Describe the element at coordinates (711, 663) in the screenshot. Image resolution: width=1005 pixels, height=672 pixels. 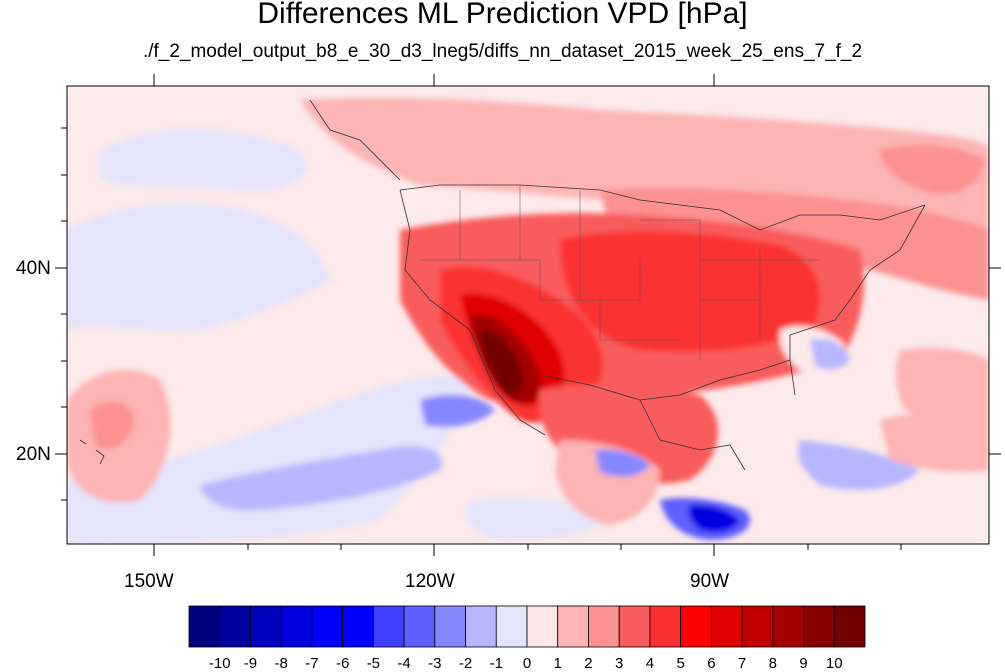
I see `colorbar-label: 6` at that location.